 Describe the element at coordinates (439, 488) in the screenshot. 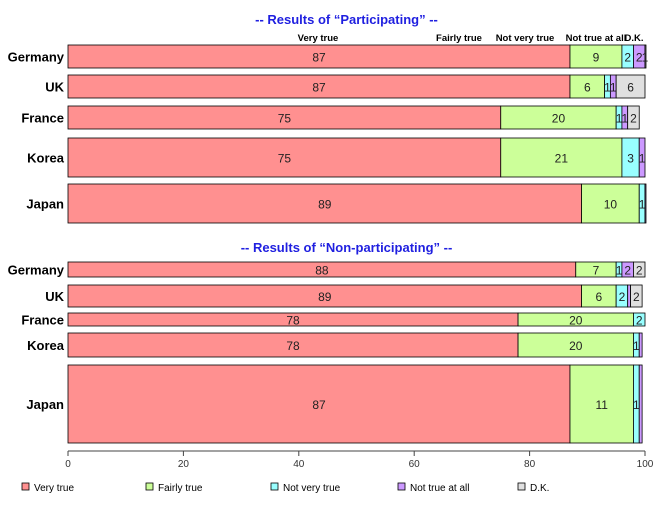

I see `legend-label: Not true at all` at that location.